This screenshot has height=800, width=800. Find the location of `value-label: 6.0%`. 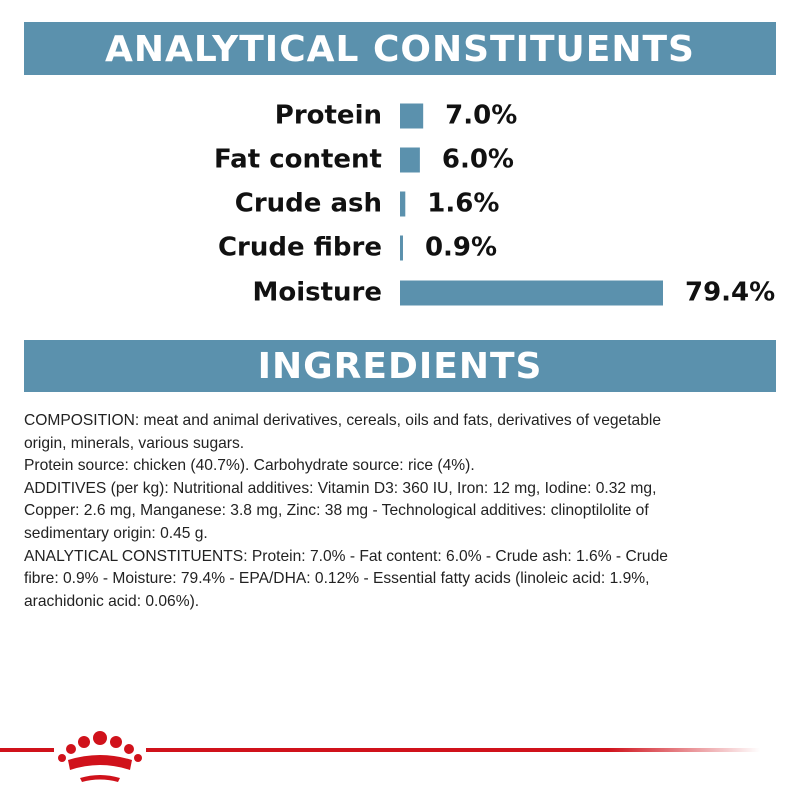

value-label: 6.0% is located at coordinates (478, 160).